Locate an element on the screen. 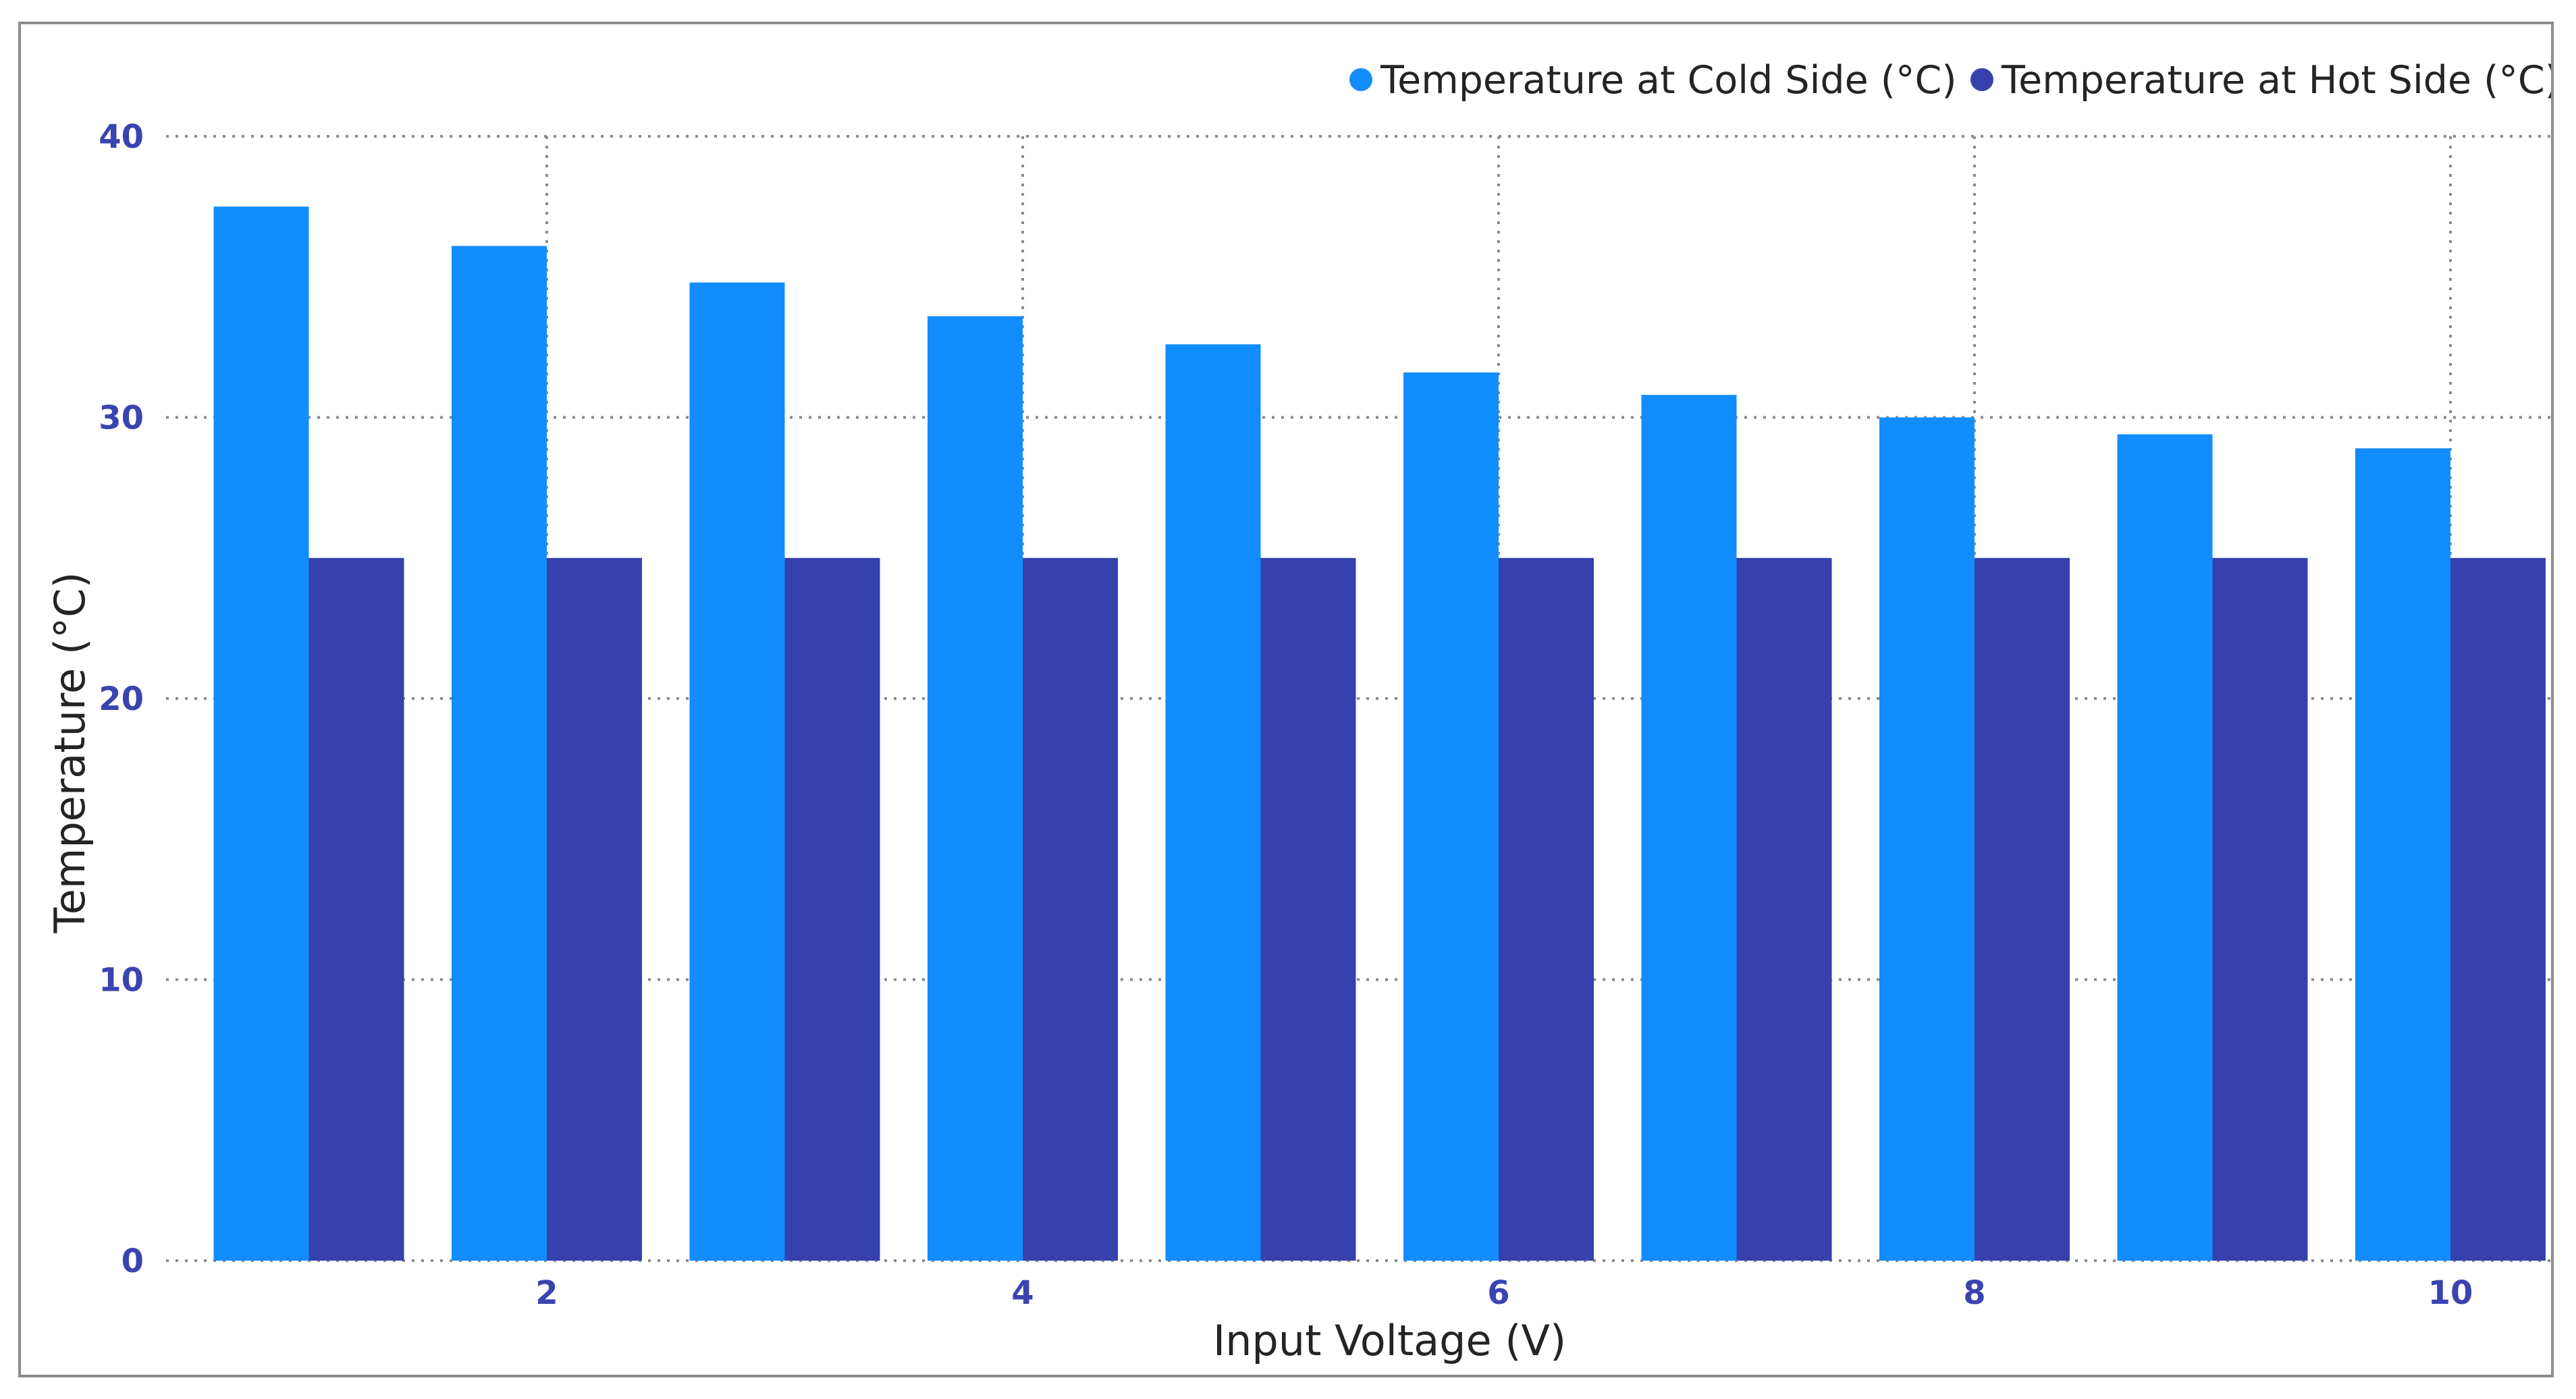  x-tick-label: 4 is located at coordinates (1022, 1293).